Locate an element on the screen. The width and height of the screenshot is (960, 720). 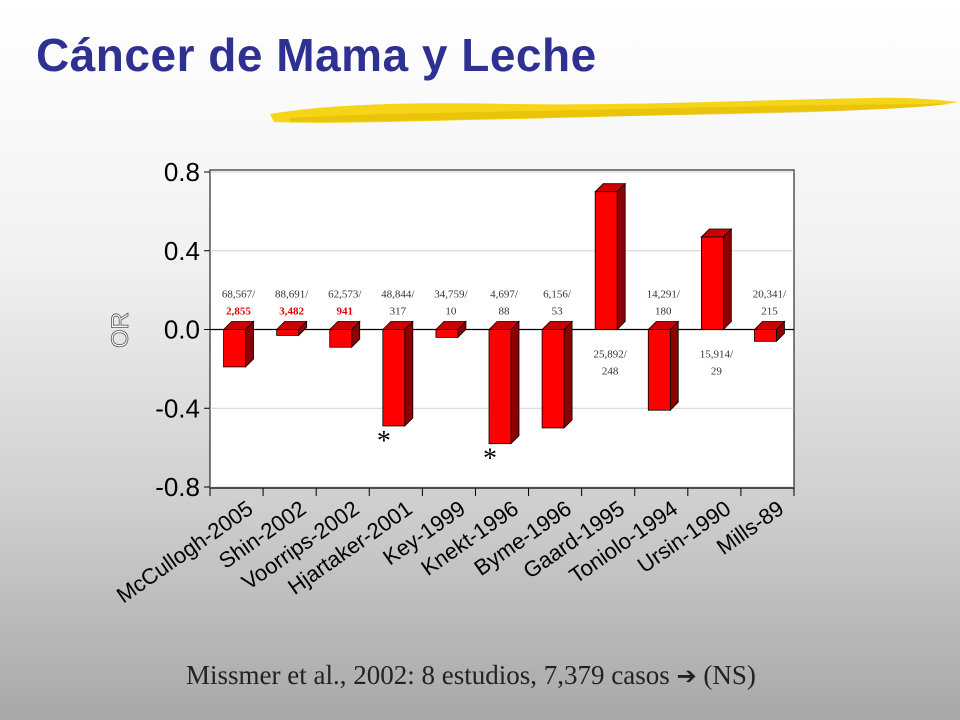
data-label-top: 6,156/ is located at coordinates (557, 295).